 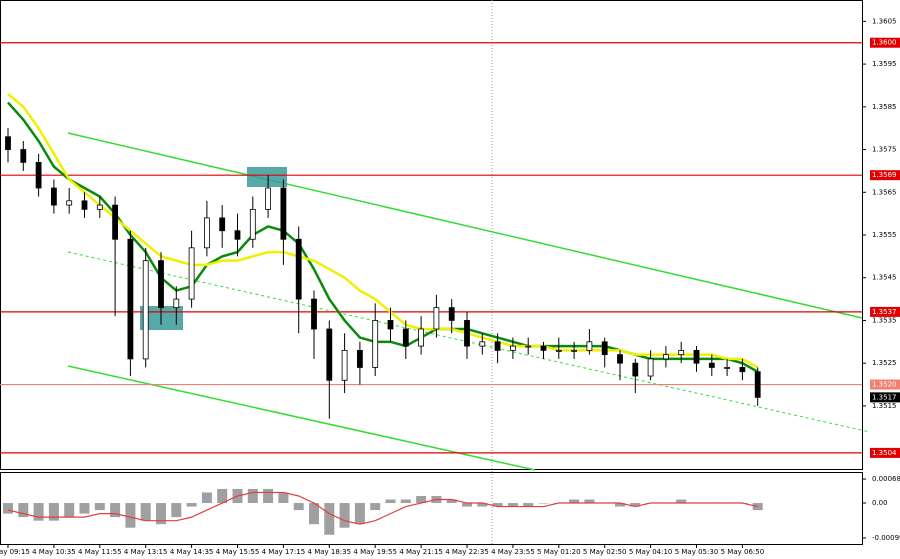 What do you see at coordinates (884, 397) in the screenshot?
I see `last-price-label: 1.3517` at bounding box center [884, 397].